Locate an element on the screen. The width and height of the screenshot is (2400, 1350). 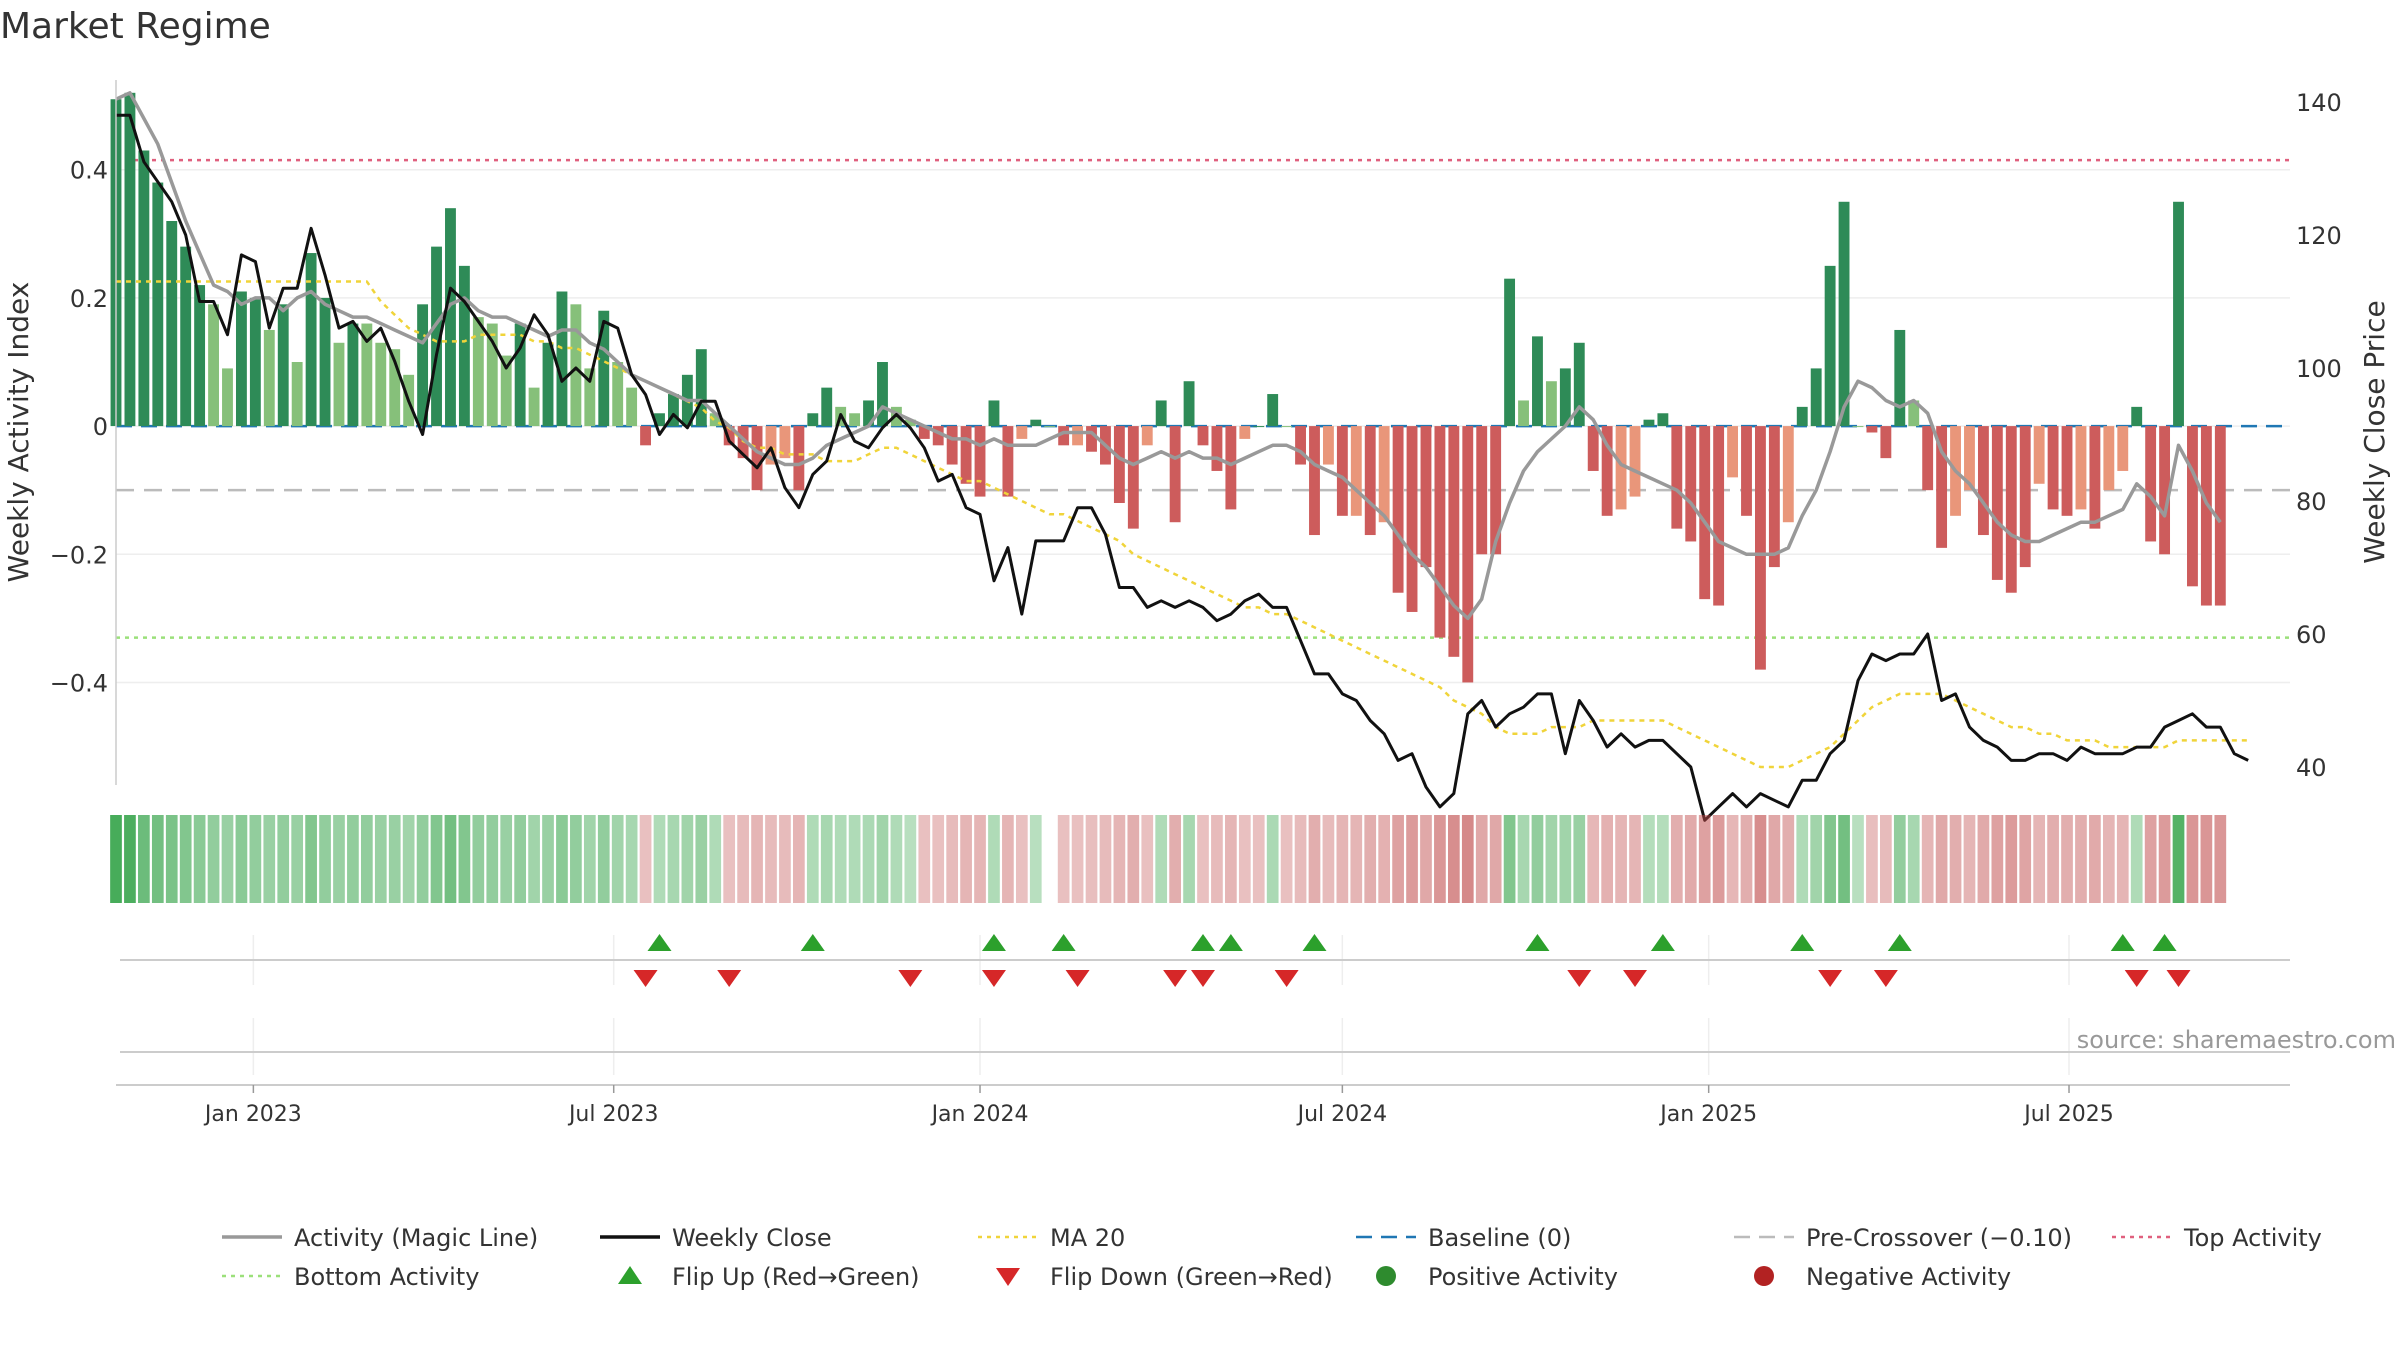
legend-item: Pre-Crossover (−0.10) is located at coordinates (1903, 1238).